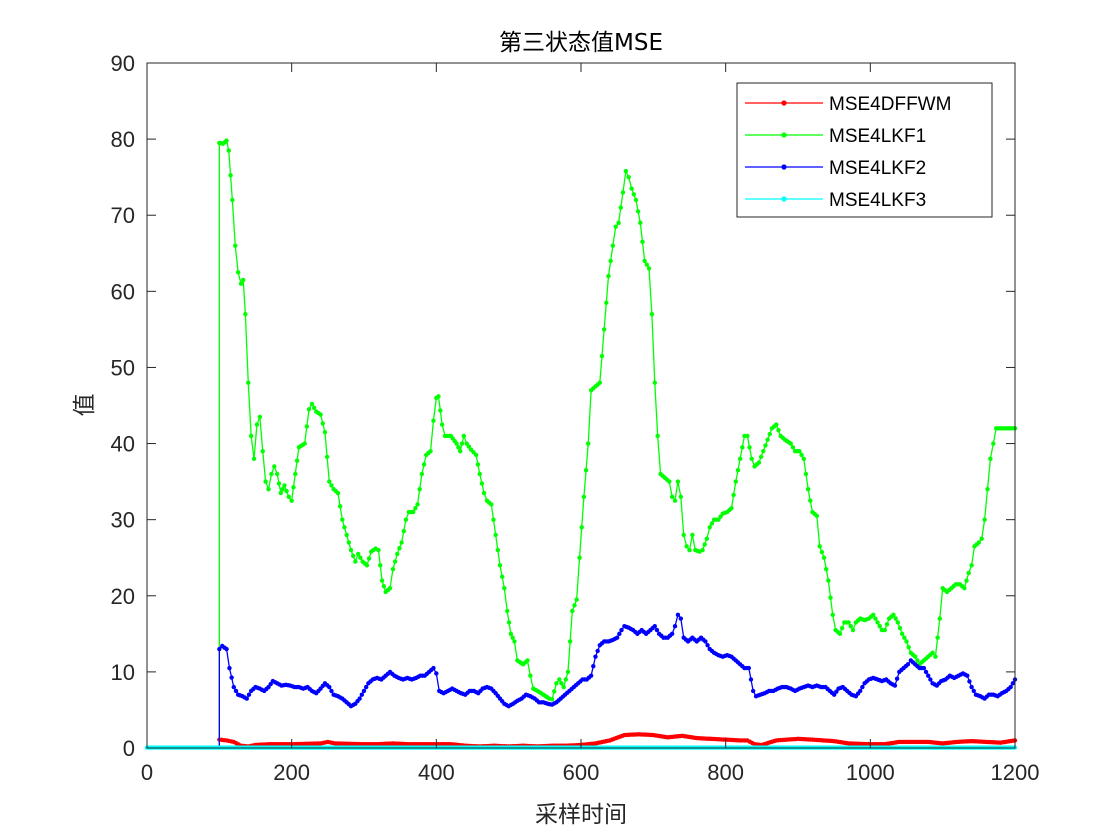 This screenshot has height=840, width=1120. I want to click on x-tick-label: 1000, so click(870, 772).